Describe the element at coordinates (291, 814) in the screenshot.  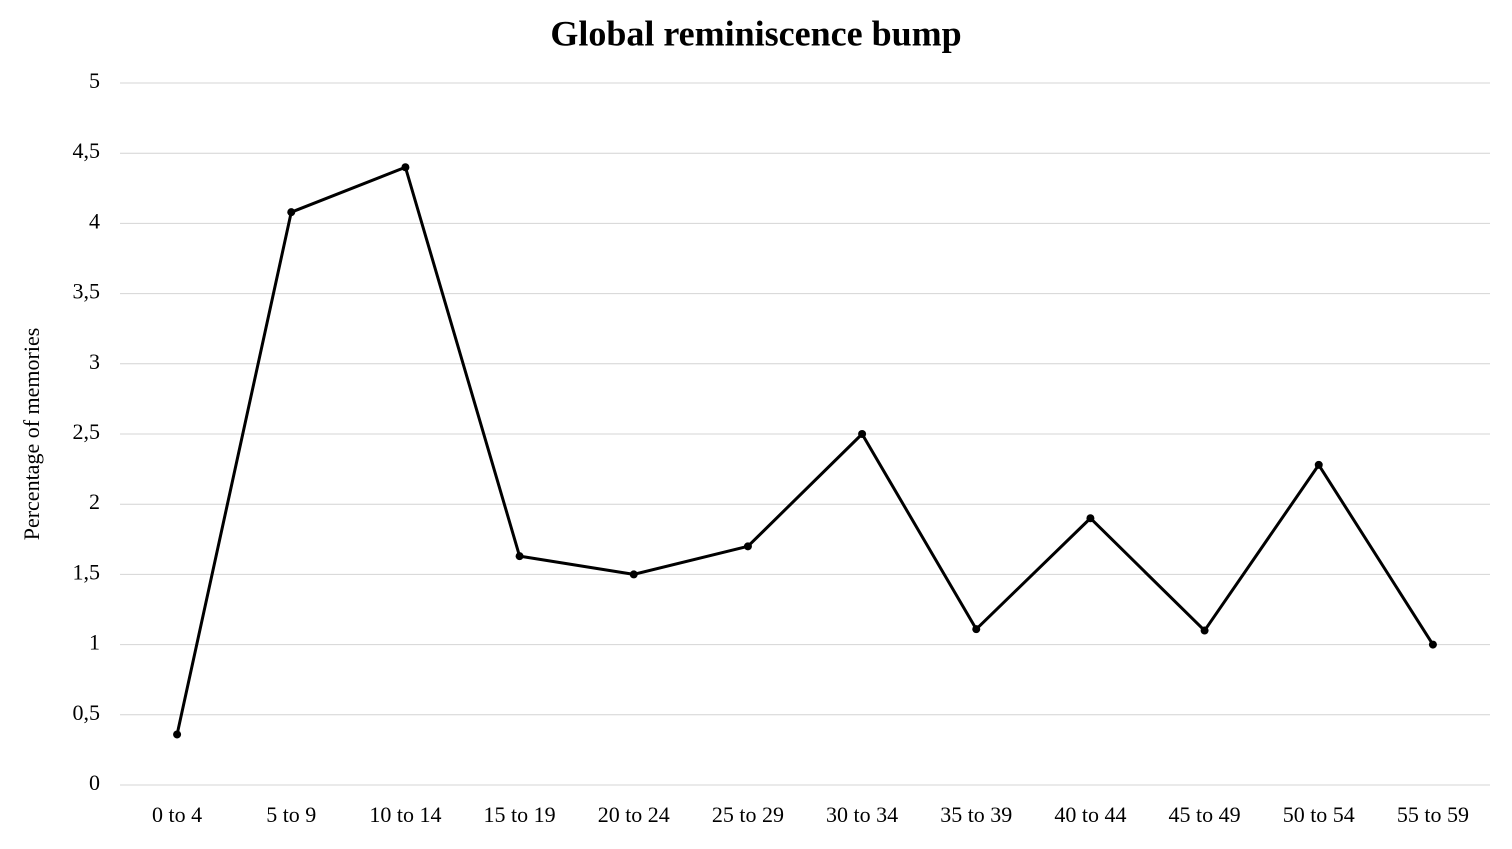
I see `x-tick-label: 5 to 9` at that location.